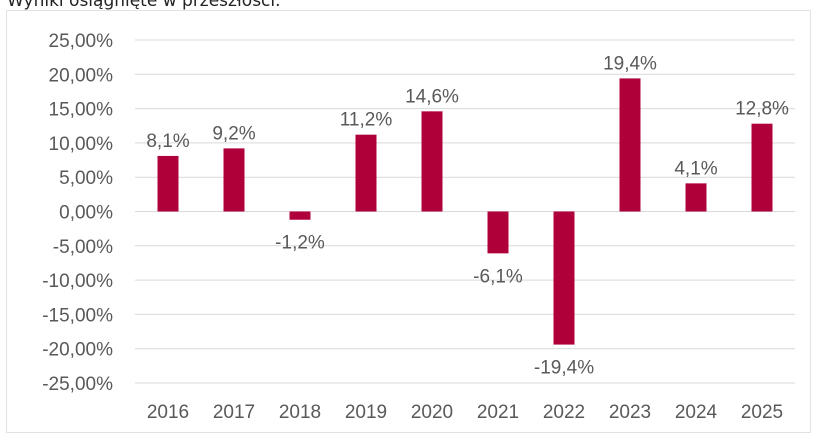 This screenshot has width=815, height=435. Describe the element at coordinates (432, 412) in the screenshot. I see `x-tick-label: 2020` at that location.